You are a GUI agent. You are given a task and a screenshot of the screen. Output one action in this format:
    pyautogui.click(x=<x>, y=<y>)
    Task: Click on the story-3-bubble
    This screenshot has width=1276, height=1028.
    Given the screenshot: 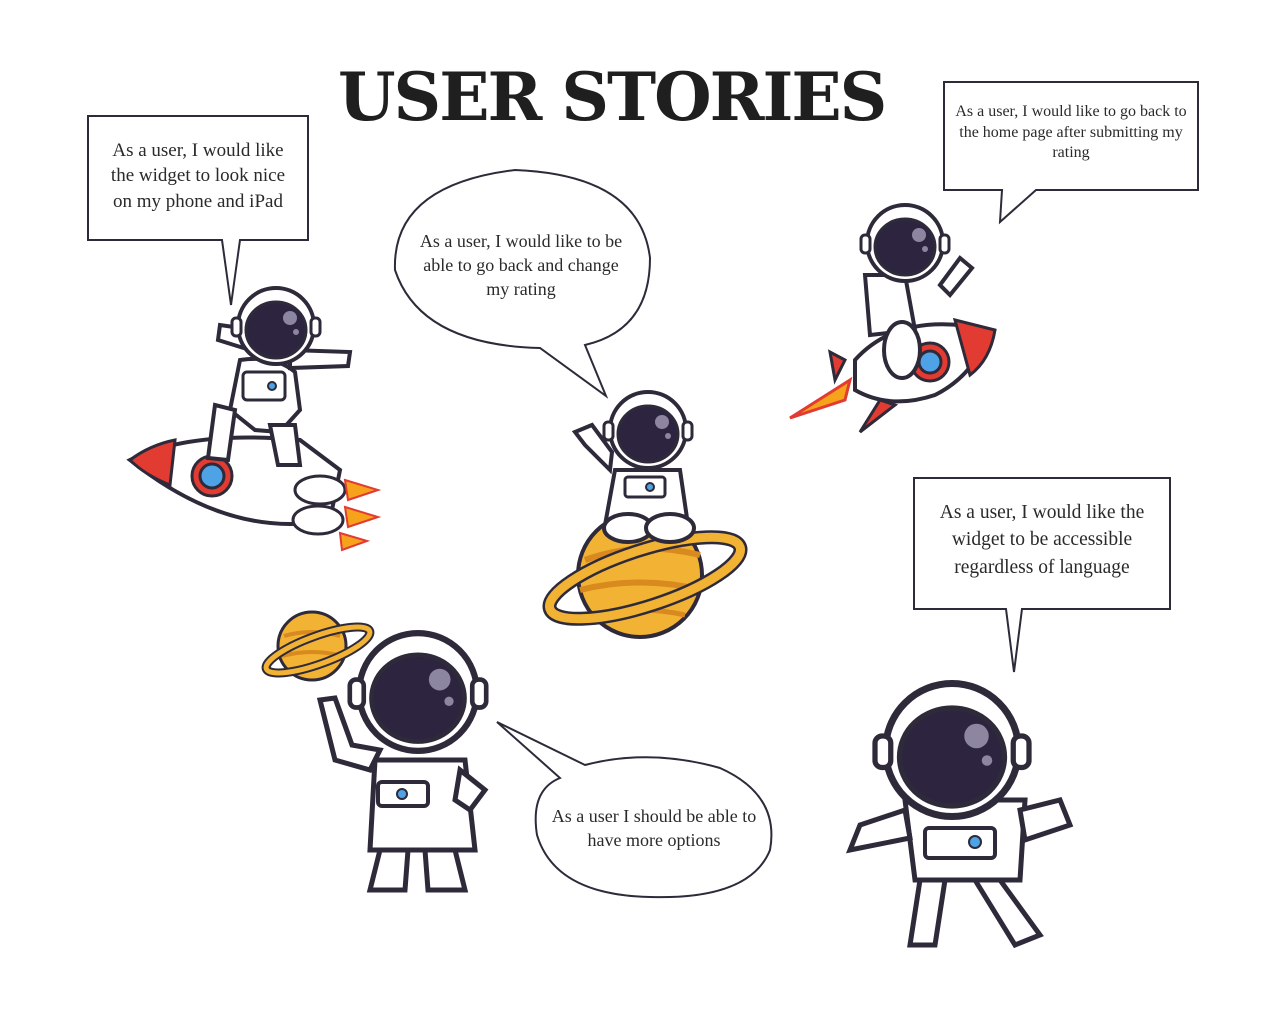 What is the action you would take?
    pyautogui.click(x=1071, y=153)
    